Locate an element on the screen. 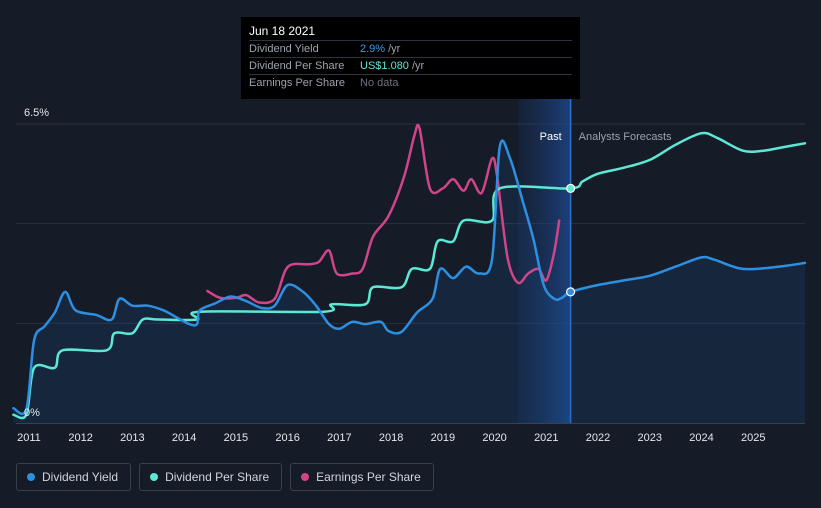  past-region-shade is located at coordinates (544, 261).